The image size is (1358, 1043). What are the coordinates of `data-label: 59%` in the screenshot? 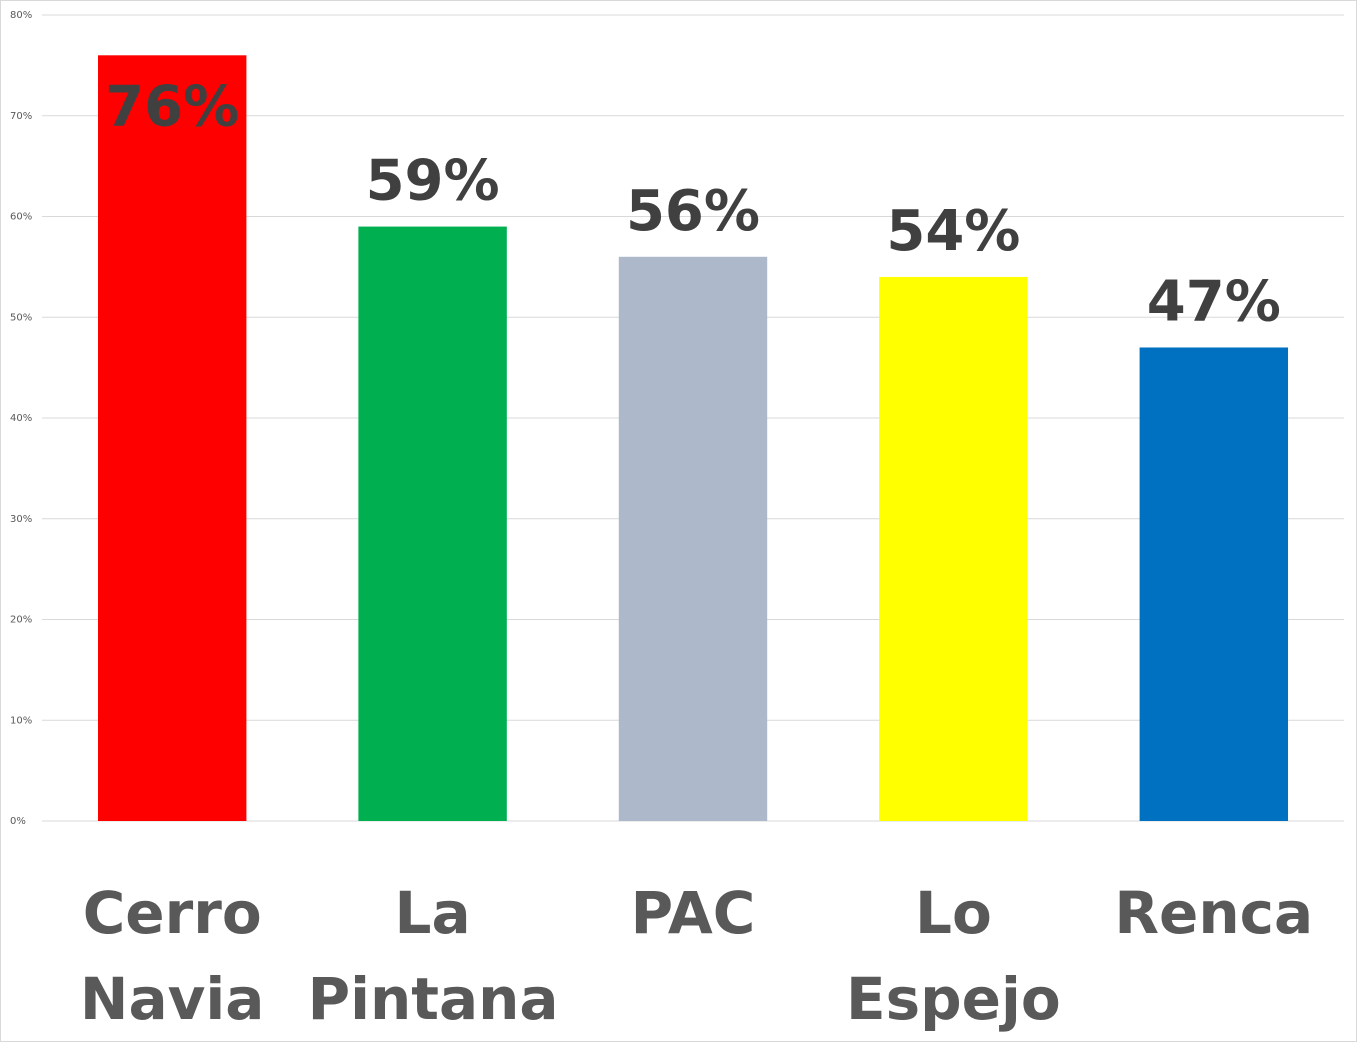 It's located at (433, 181).